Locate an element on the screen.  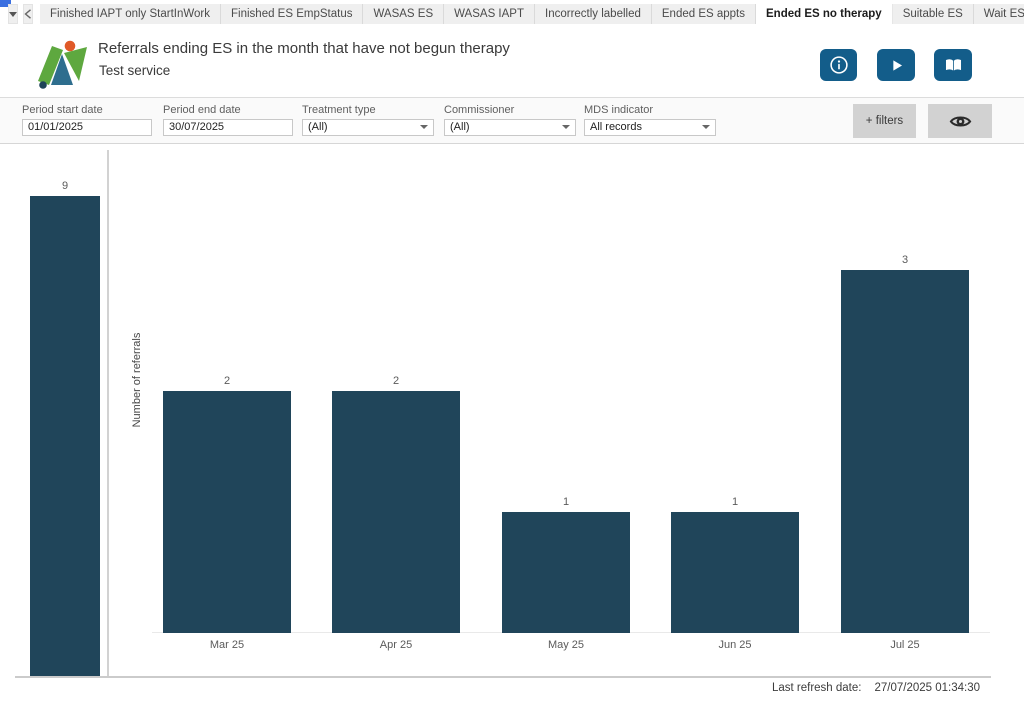
x-tick-may-25: May 25 is located at coordinates (566, 645).